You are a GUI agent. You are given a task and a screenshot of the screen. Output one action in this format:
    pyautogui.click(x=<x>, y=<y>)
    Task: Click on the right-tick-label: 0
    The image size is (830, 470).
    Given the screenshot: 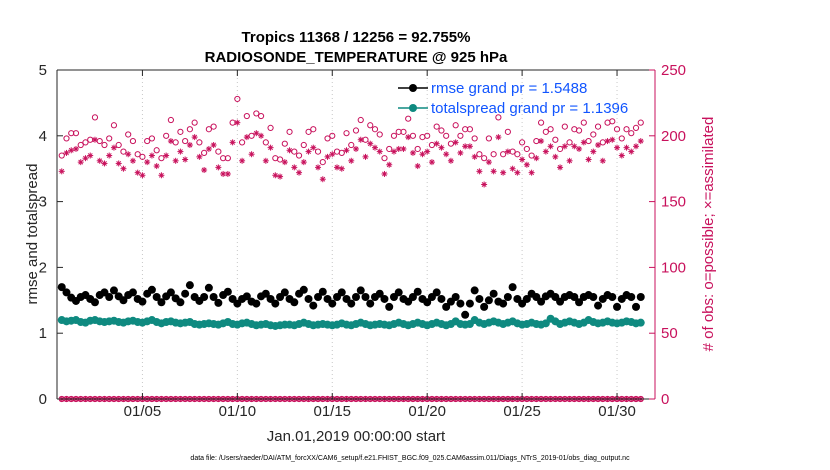 What is the action you would take?
    pyautogui.click(x=665, y=399)
    